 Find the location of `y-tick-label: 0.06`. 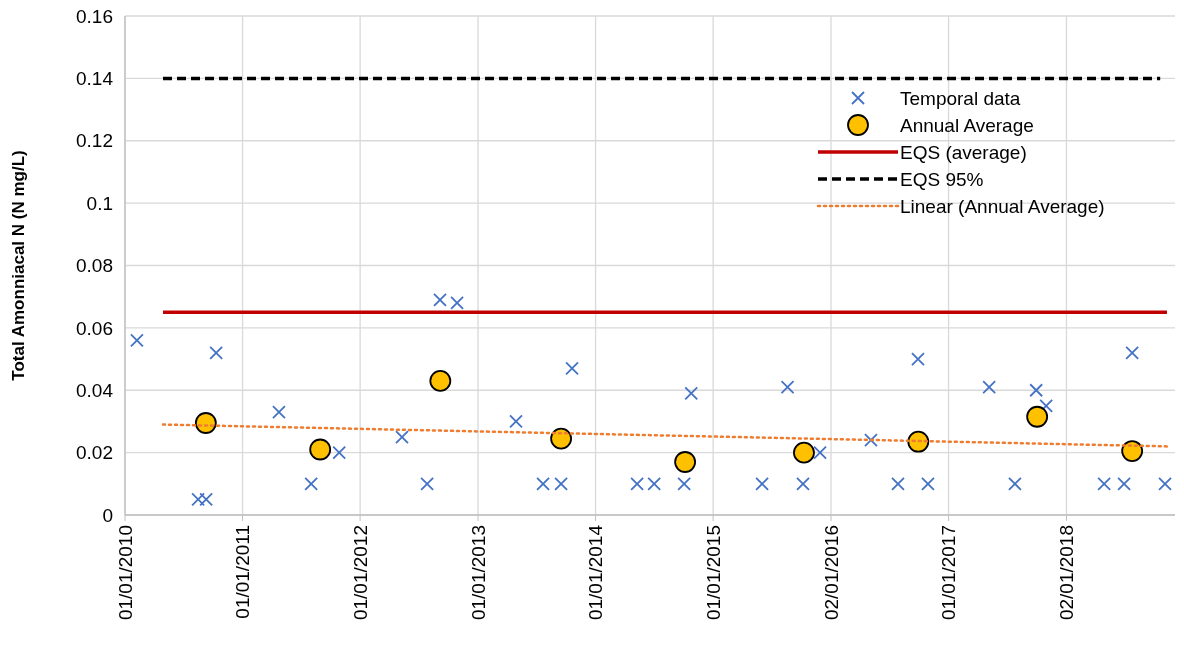

y-tick-label: 0.06 is located at coordinates (94, 328).